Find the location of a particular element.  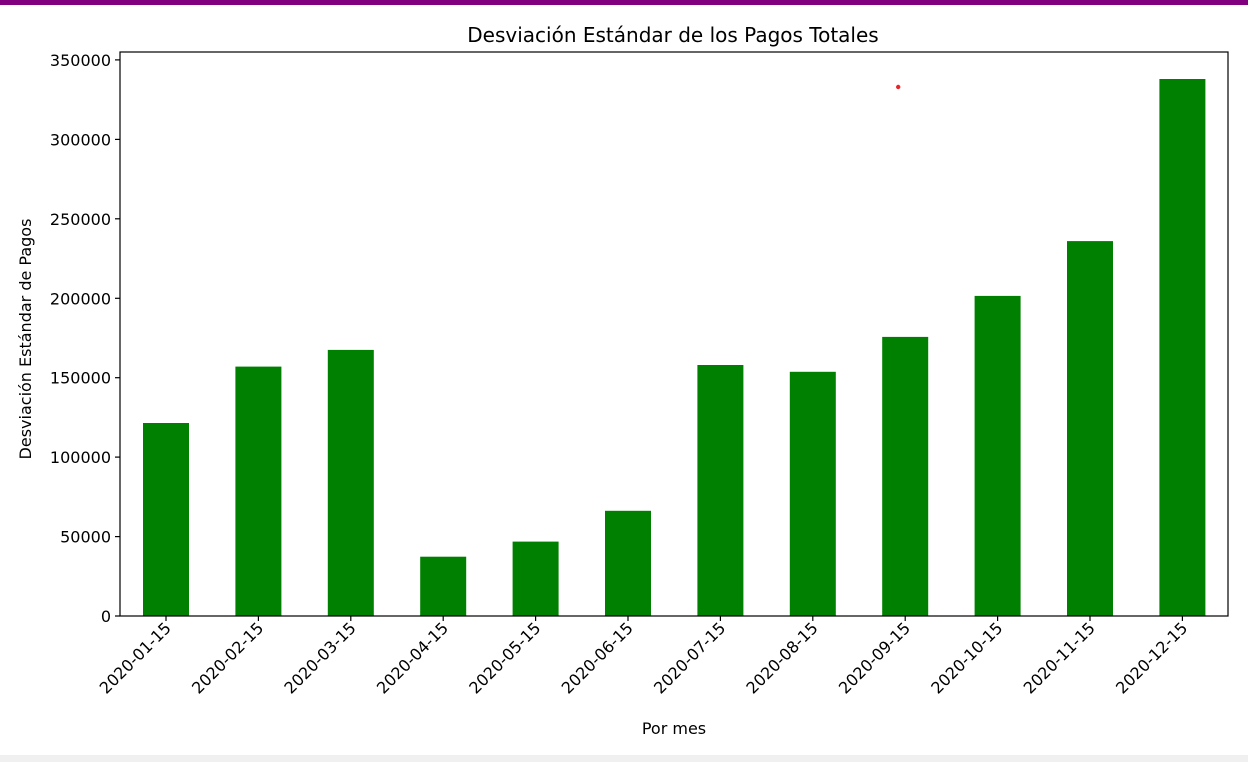

y-tick-label: 350000 is located at coordinates (80, 60).